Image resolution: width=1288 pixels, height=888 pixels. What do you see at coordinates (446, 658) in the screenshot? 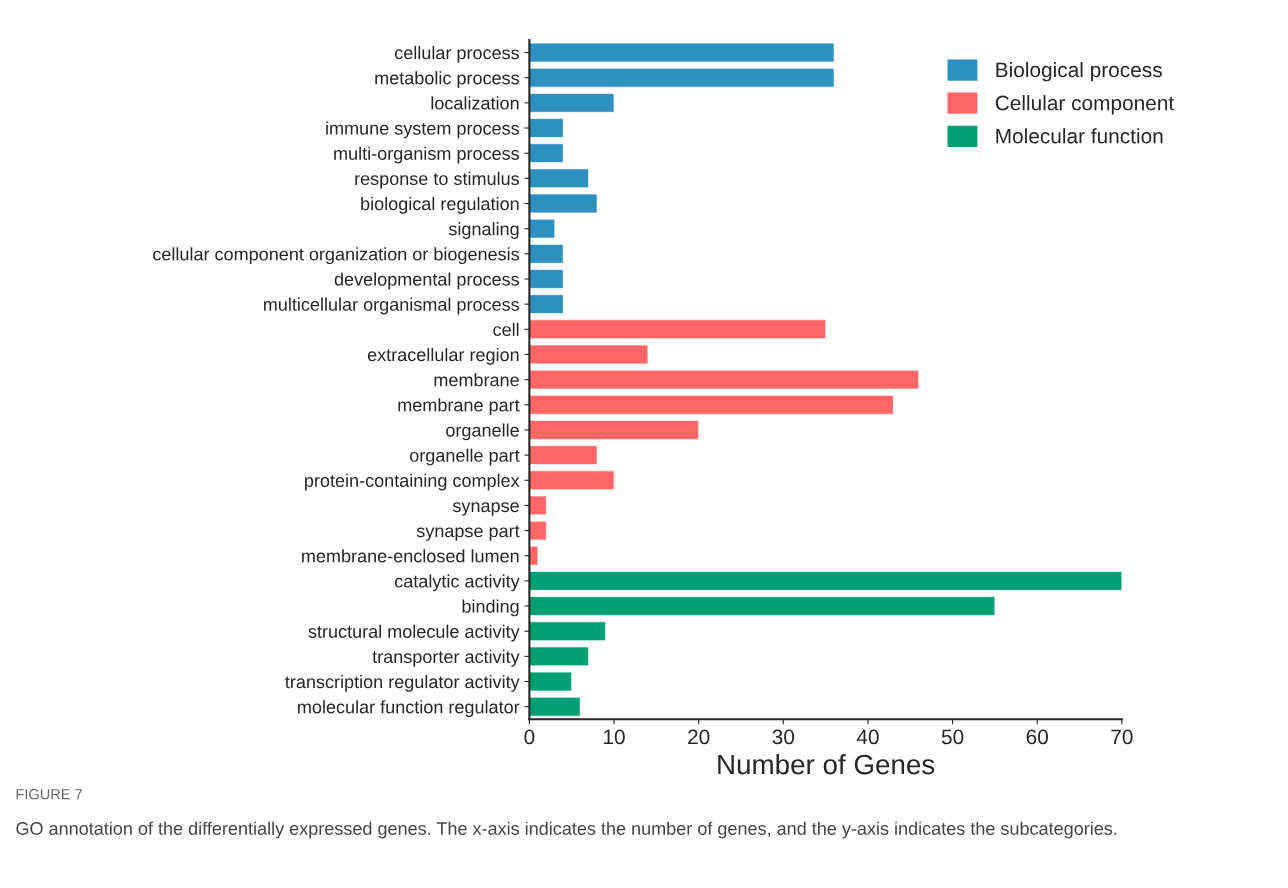
I see `y-tick-label: transporter activity` at bounding box center [446, 658].